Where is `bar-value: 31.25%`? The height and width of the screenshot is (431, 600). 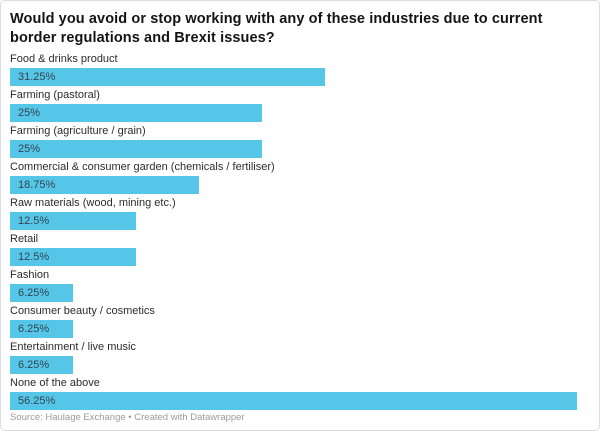
bar-value: 31.25% is located at coordinates (37, 77).